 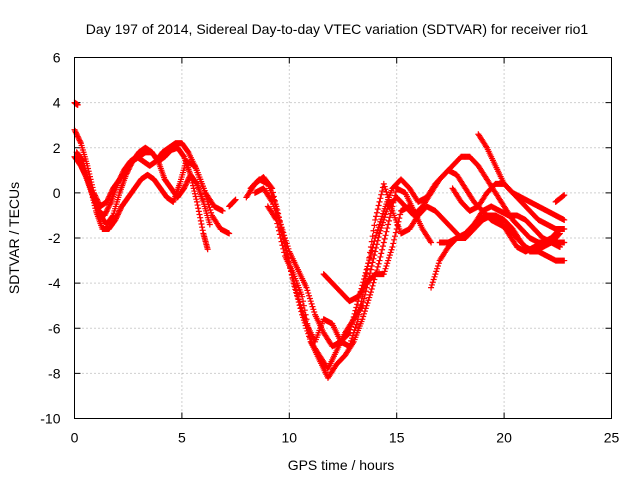 I want to click on y-axis-label: SDTVAR / TECUs, so click(x=14, y=238).